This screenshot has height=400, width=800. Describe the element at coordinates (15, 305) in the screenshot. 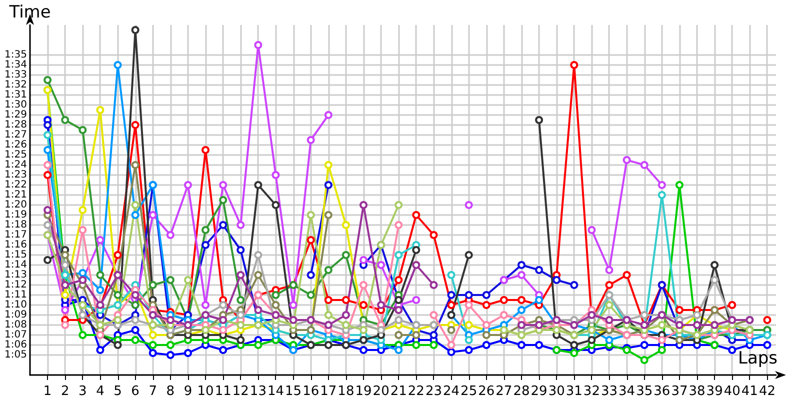

I see `y-tick-label: 1:10` at that location.